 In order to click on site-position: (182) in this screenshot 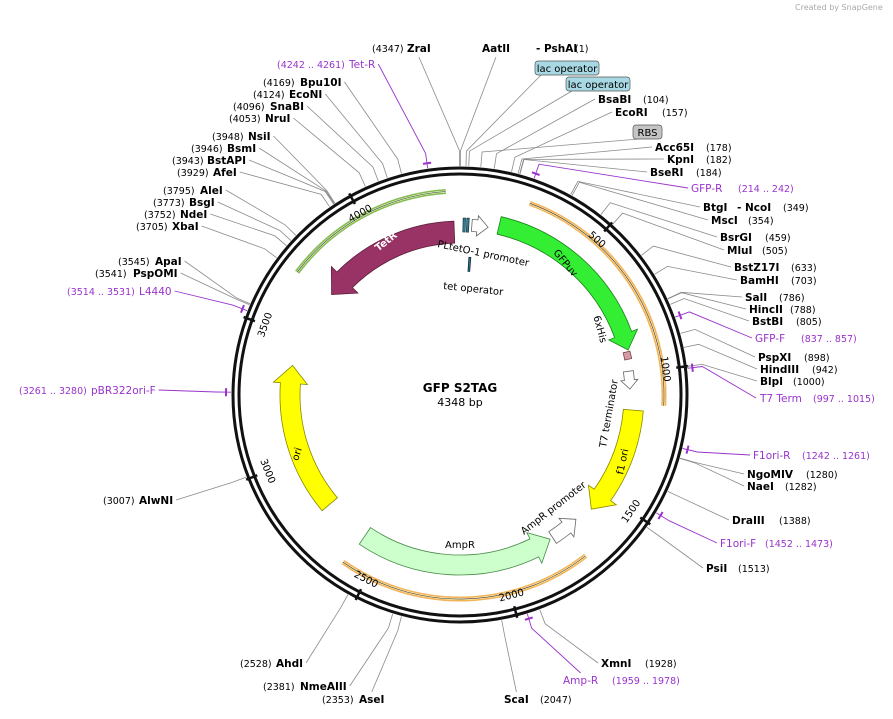, I will do `click(719, 160)`.